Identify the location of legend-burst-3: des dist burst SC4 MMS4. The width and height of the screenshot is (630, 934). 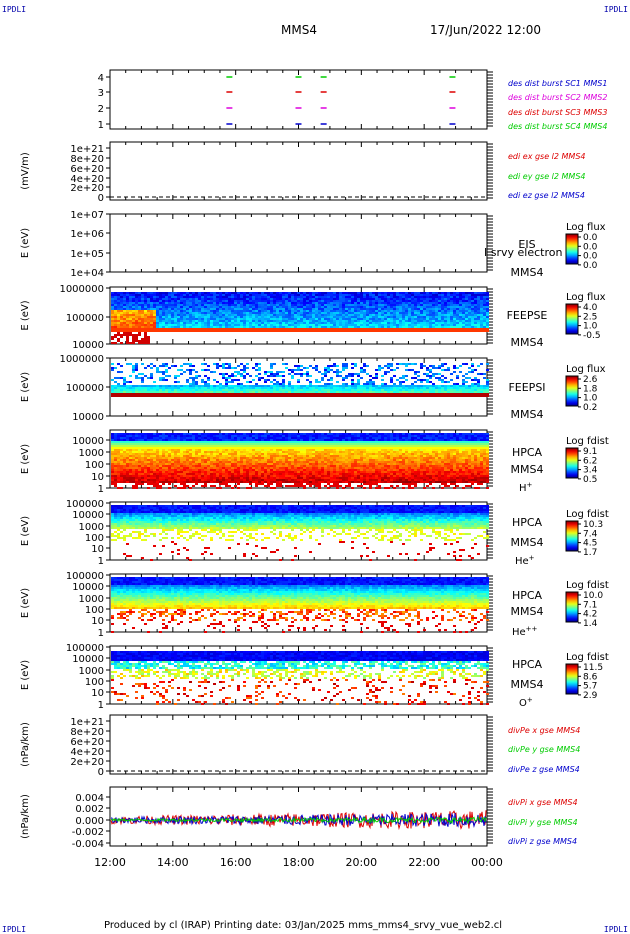
(557, 126).